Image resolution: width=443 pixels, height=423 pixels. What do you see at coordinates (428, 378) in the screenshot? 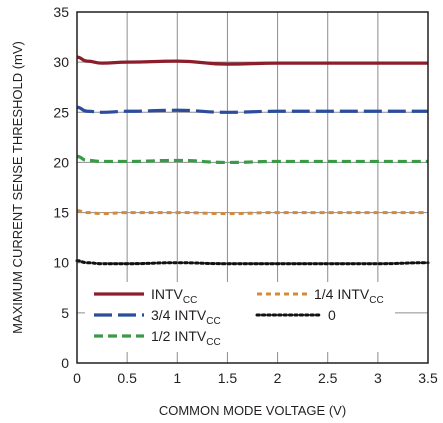
I see `x-tick-label: 3.5` at bounding box center [428, 378].